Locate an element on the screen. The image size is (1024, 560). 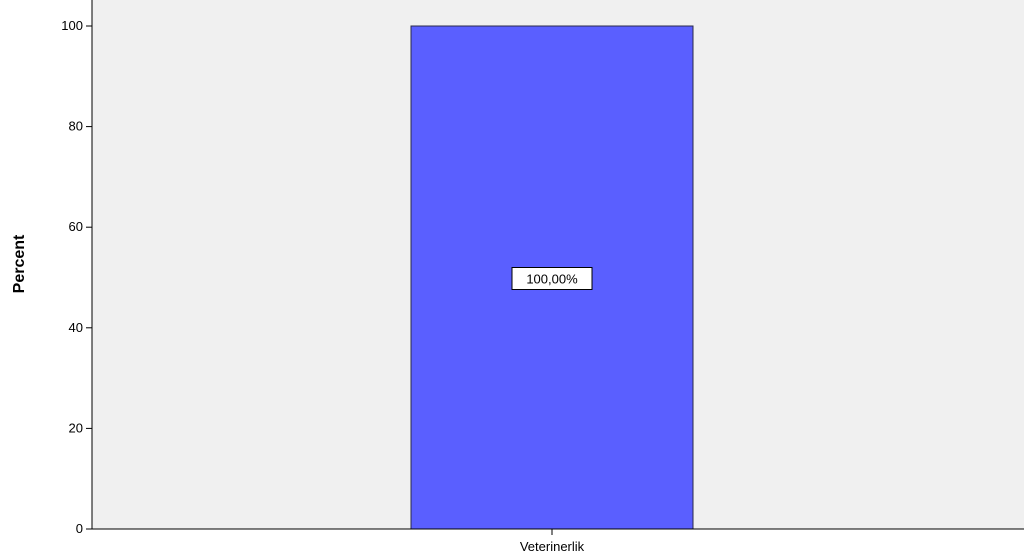
y-tick-label: 40 is located at coordinates (76, 327).